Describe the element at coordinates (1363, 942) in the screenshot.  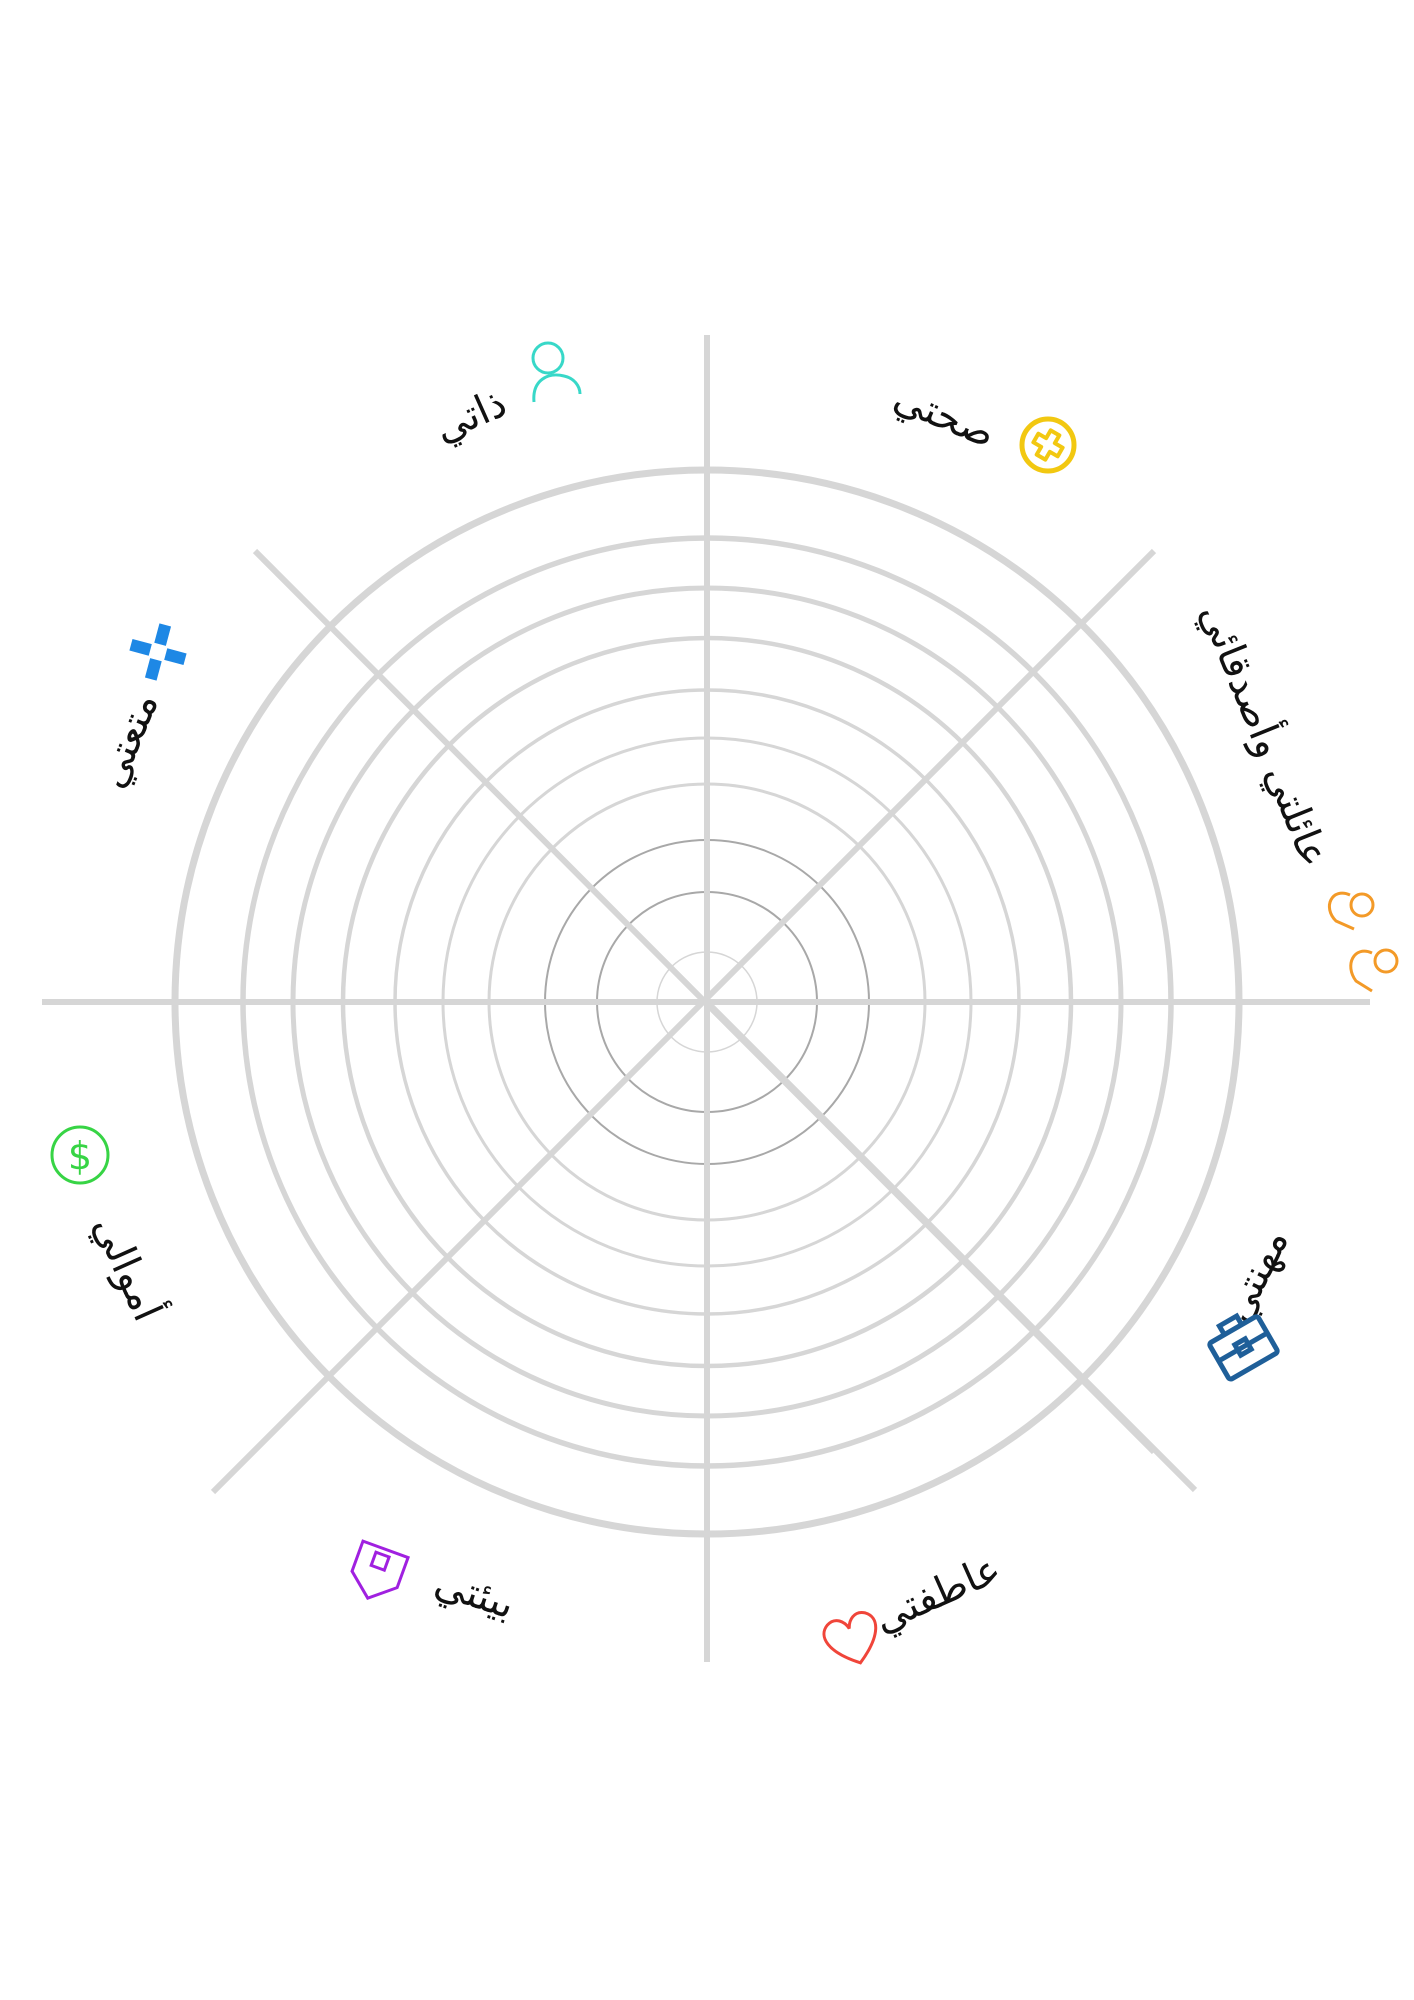
I see `people-icon` at that location.